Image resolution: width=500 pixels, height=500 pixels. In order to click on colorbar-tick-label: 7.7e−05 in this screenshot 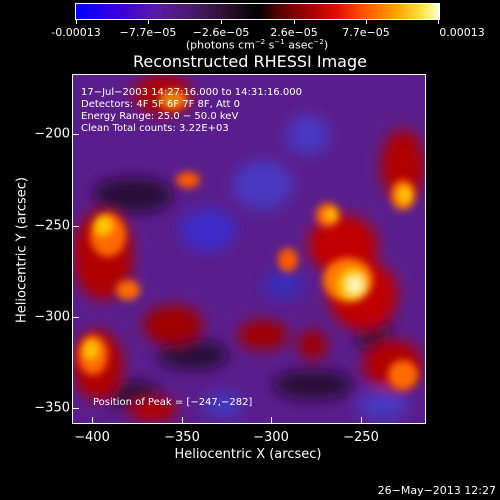, I will do `click(365, 32)`.